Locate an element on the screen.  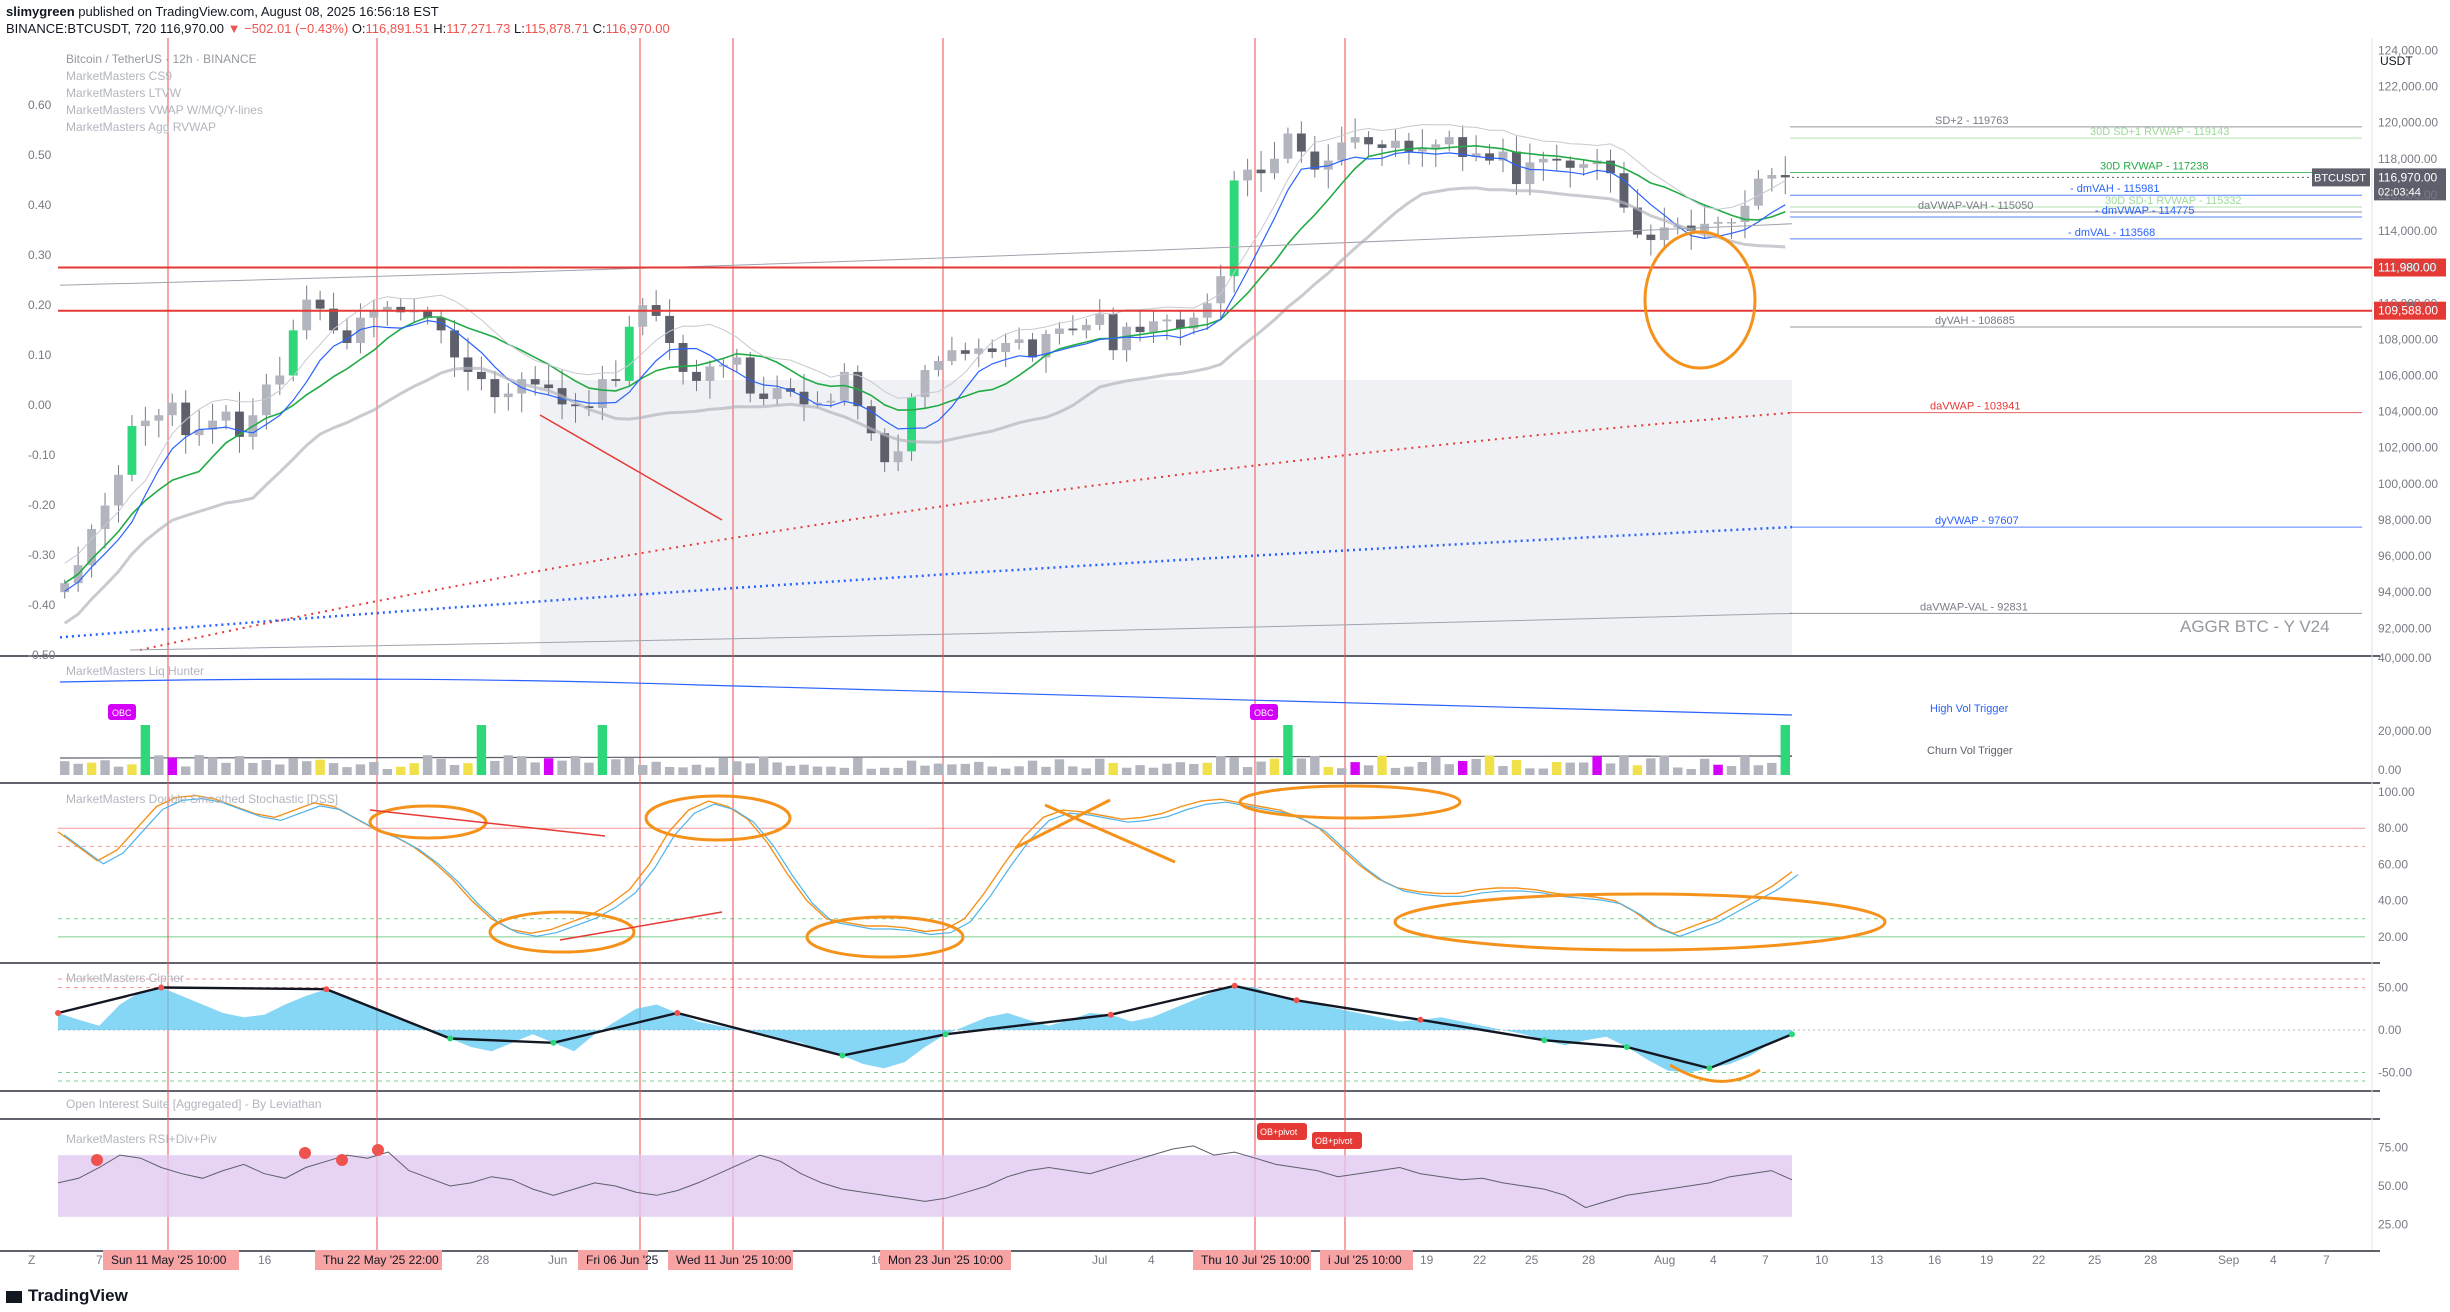
level-label: daVWAP-VAL - 92831 is located at coordinates (1974, 607).